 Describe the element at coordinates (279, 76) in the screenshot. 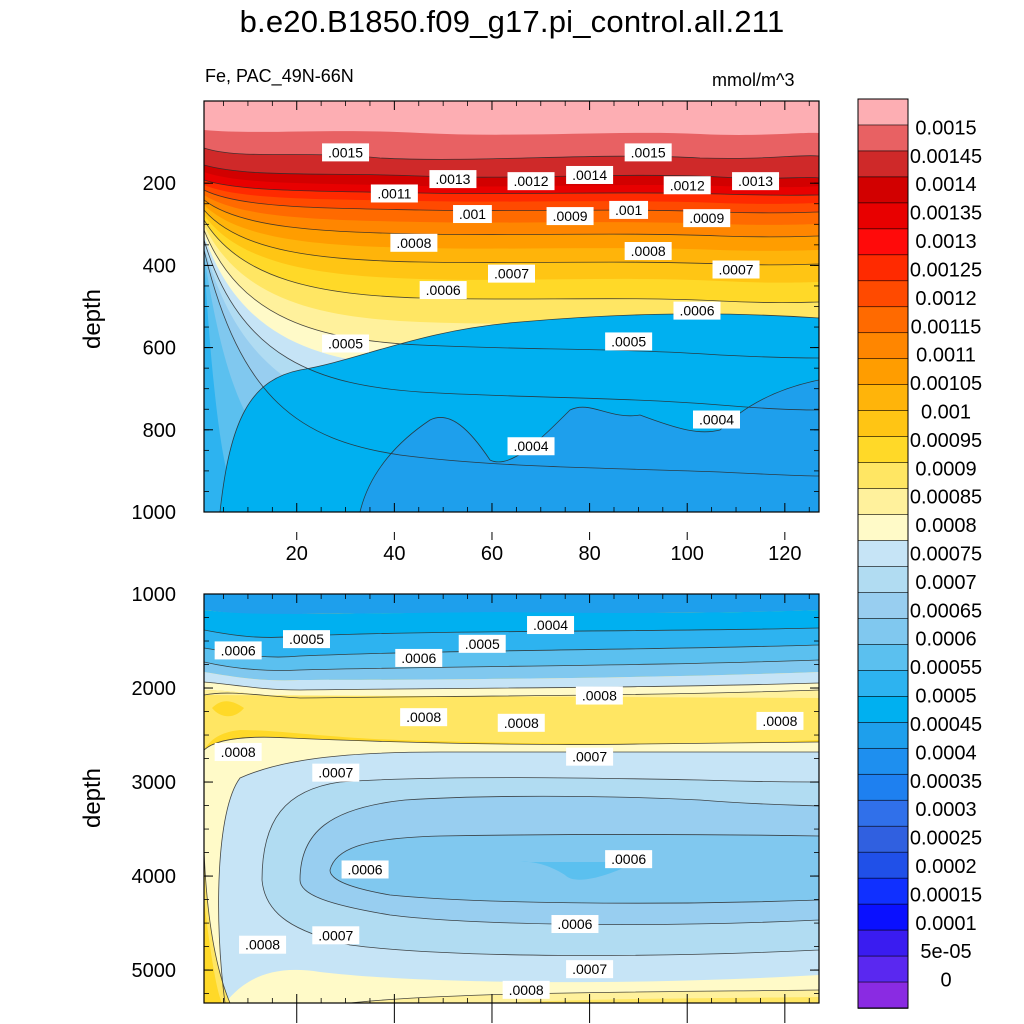

I see `variable-label: Fe, PAC_49N-66N` at that location.